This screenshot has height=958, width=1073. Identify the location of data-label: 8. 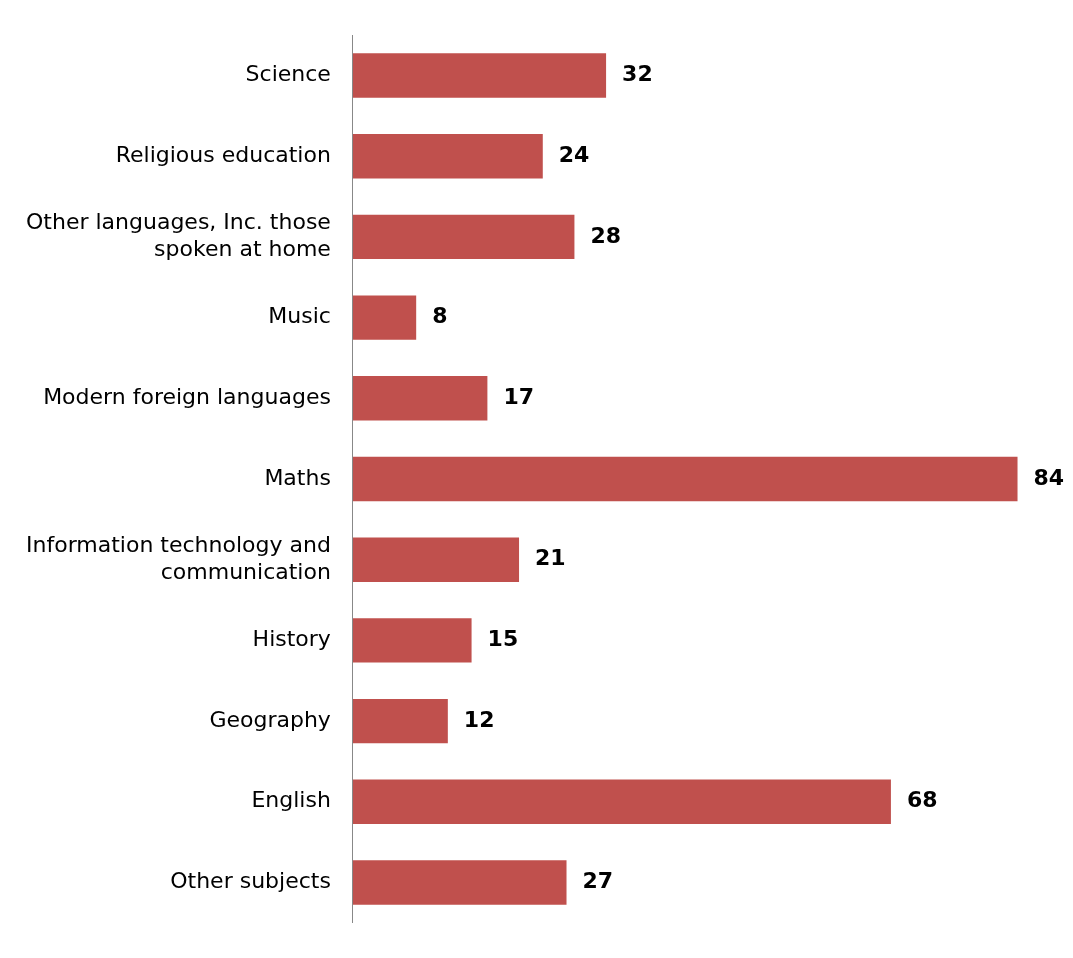
(440, 316).